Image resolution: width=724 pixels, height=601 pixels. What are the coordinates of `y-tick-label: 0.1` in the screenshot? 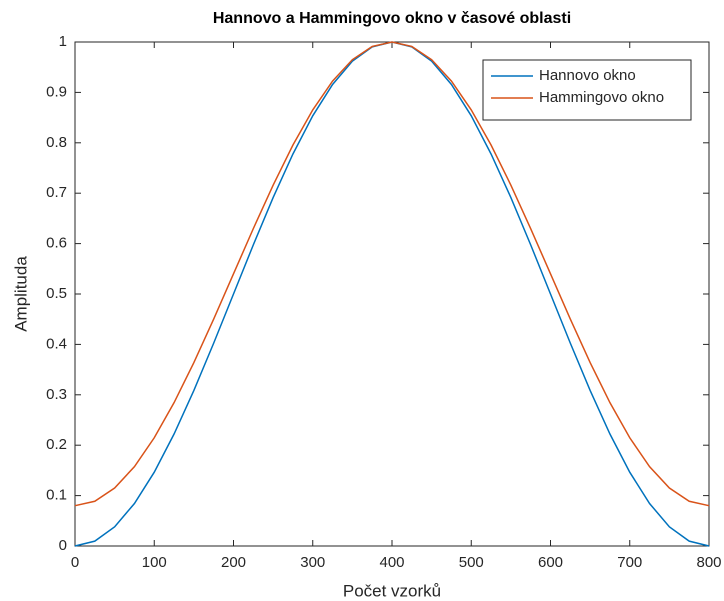 It's located at (56, 495).